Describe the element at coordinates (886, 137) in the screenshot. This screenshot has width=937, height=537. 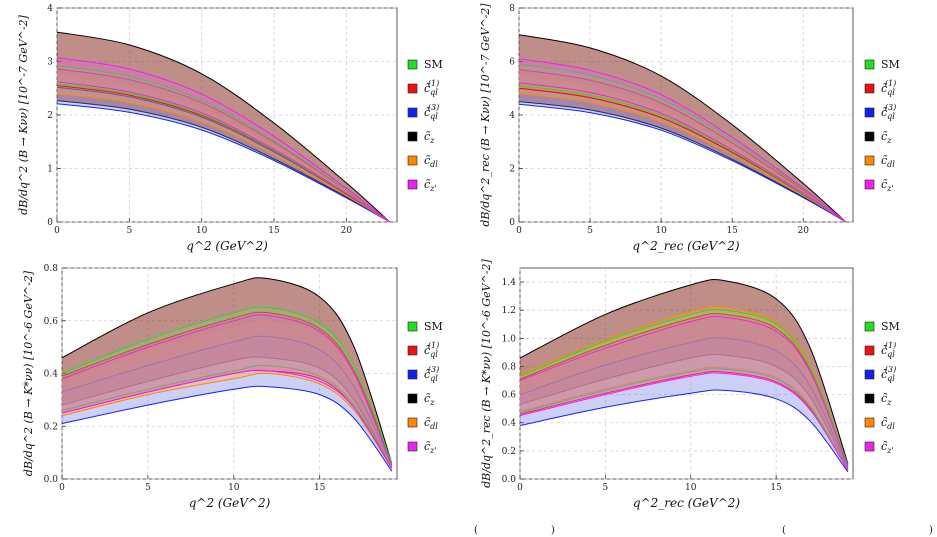
I see `legend-label-cz: c̃z` at that location.